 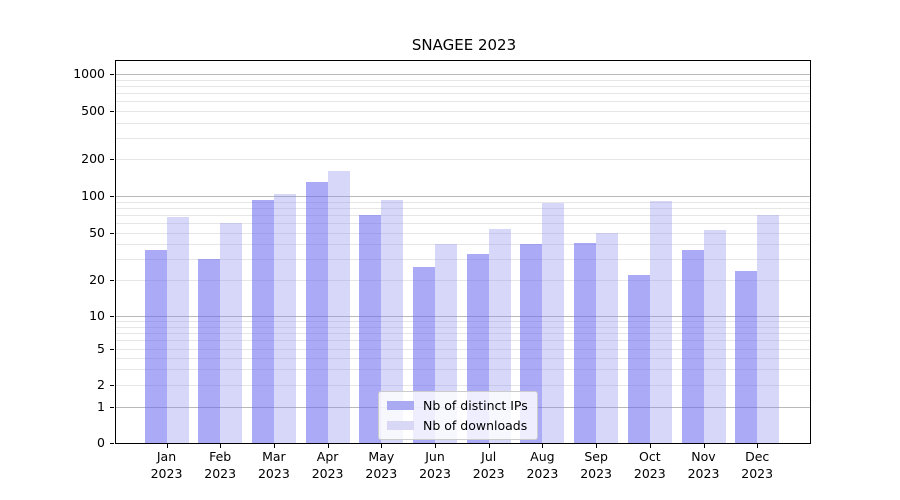 I want to click on bar-distinct-ips-sep, so click(x=585, y=343).